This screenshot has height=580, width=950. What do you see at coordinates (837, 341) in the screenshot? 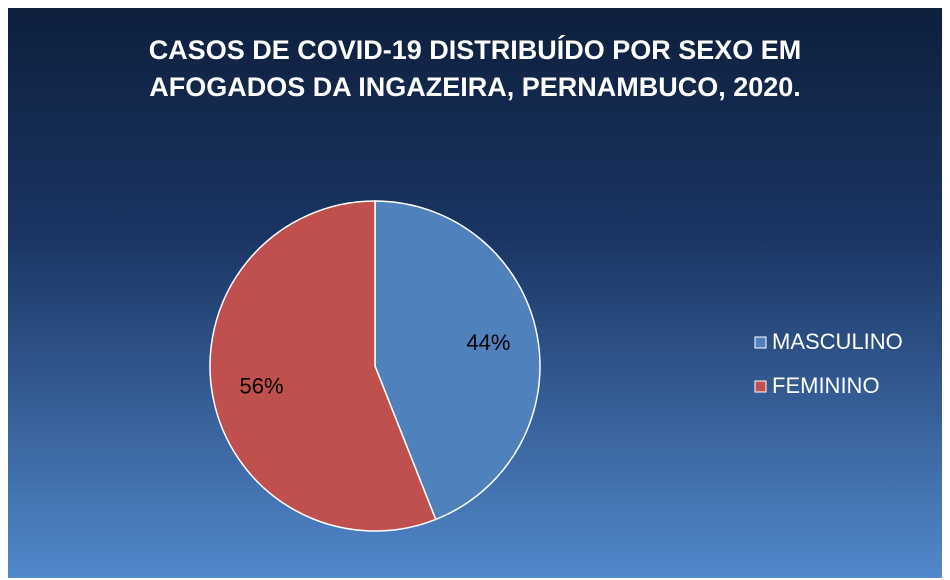
I see `legend-label: MASCULINO` at bounding box center [837, 341].